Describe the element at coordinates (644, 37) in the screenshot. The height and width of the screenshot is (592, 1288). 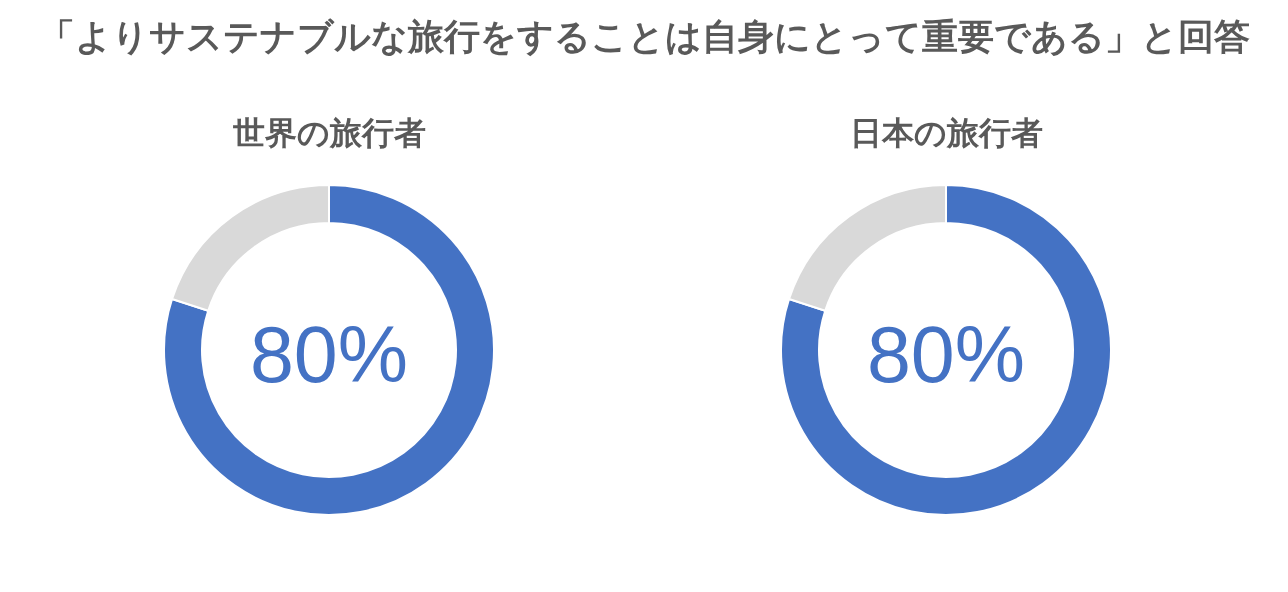
I see `text: 「よりサステナブルな旅行をすることは自身にとって重要である」と回答` at that location.